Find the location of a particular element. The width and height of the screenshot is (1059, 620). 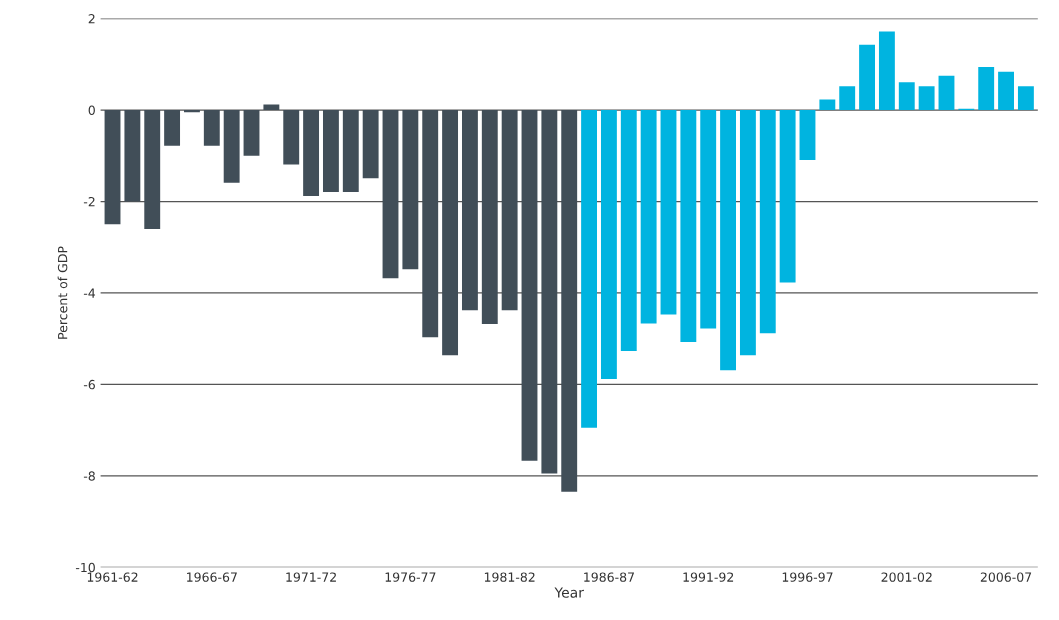

x-tick-label: 1981-82 is located at coordinates (509, 577).